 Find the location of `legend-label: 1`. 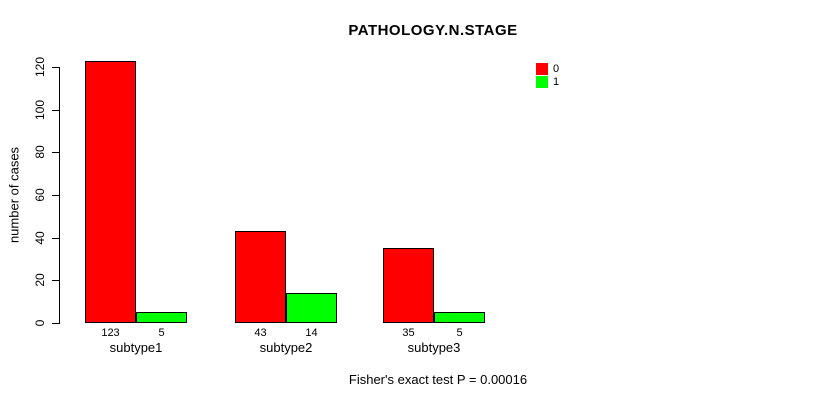

legend-label: 1 is located at coordinates (556, 82).